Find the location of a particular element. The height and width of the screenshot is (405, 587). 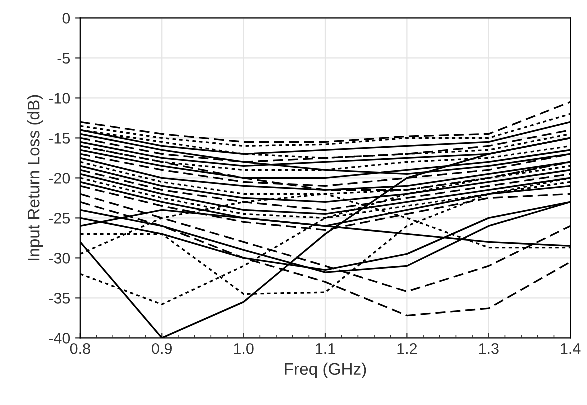

y-tick-label: -35 is located at coordinates (59, 298).